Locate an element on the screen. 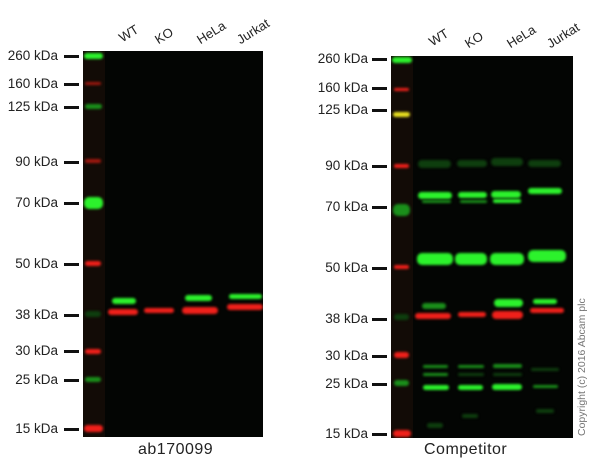 This screenshot has height=474, width=600. panel-caption: ab170099 is located at coordinates (176, 449).